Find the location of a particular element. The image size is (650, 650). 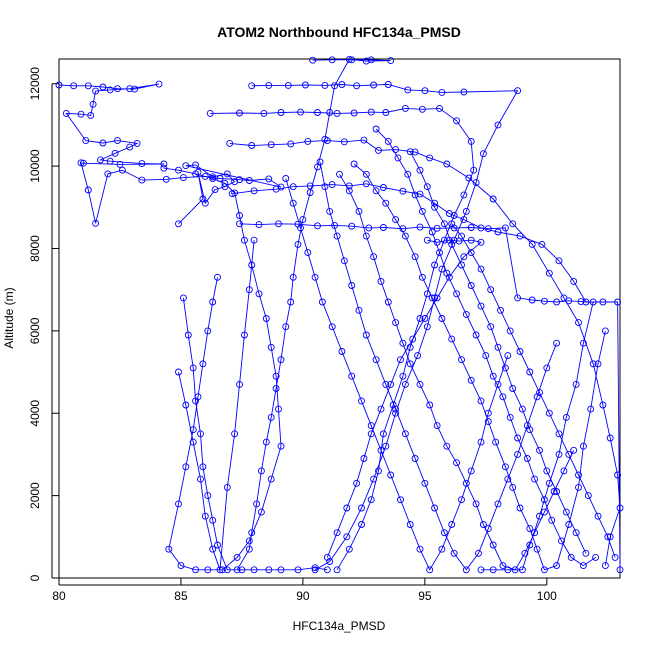

y-tick-label: 2000 is located at coordinates (35, 495).